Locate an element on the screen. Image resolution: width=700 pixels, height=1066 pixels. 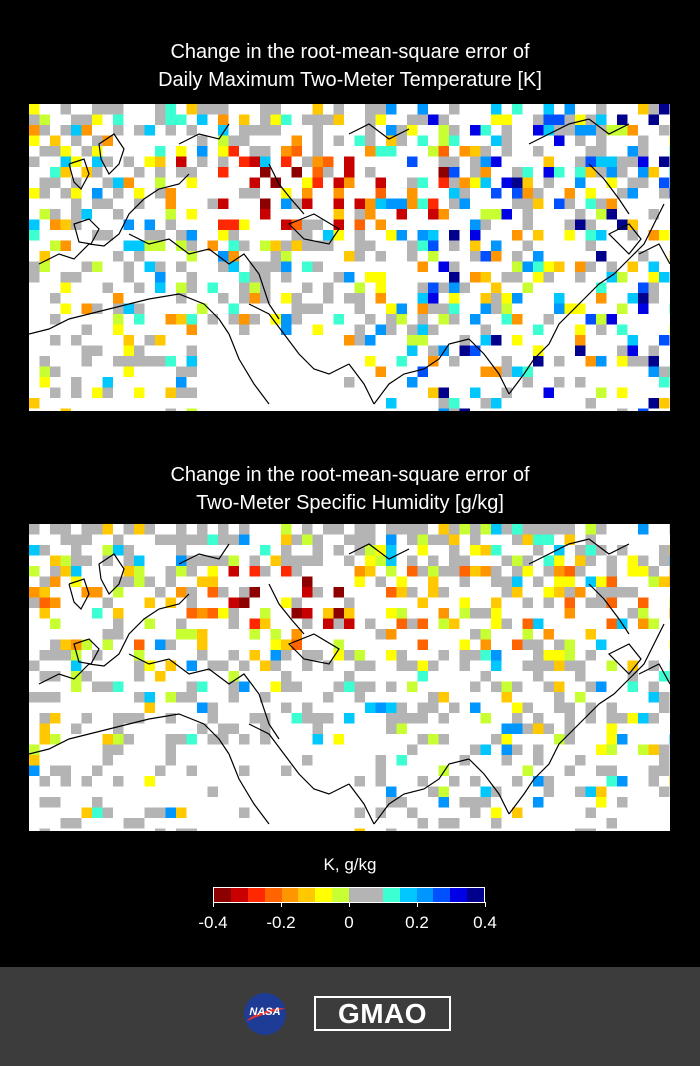
colorbar-swatch is located at coordinates (256, 895).